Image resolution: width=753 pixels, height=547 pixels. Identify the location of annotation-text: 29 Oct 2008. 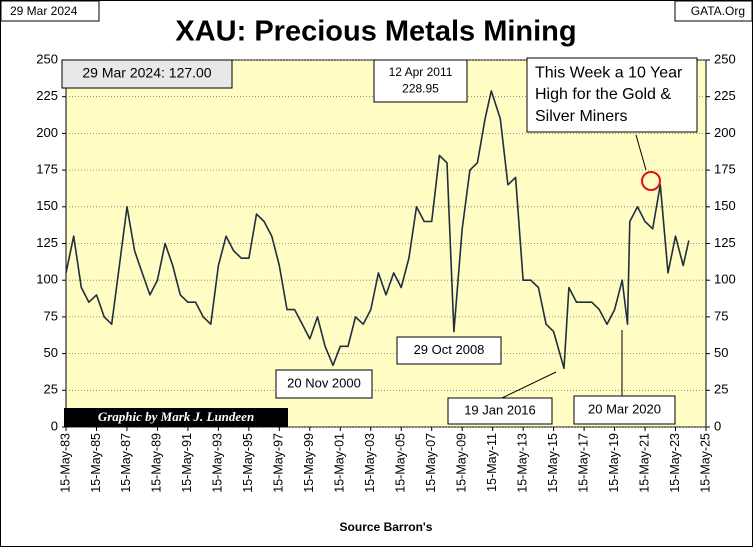
(449, 349).